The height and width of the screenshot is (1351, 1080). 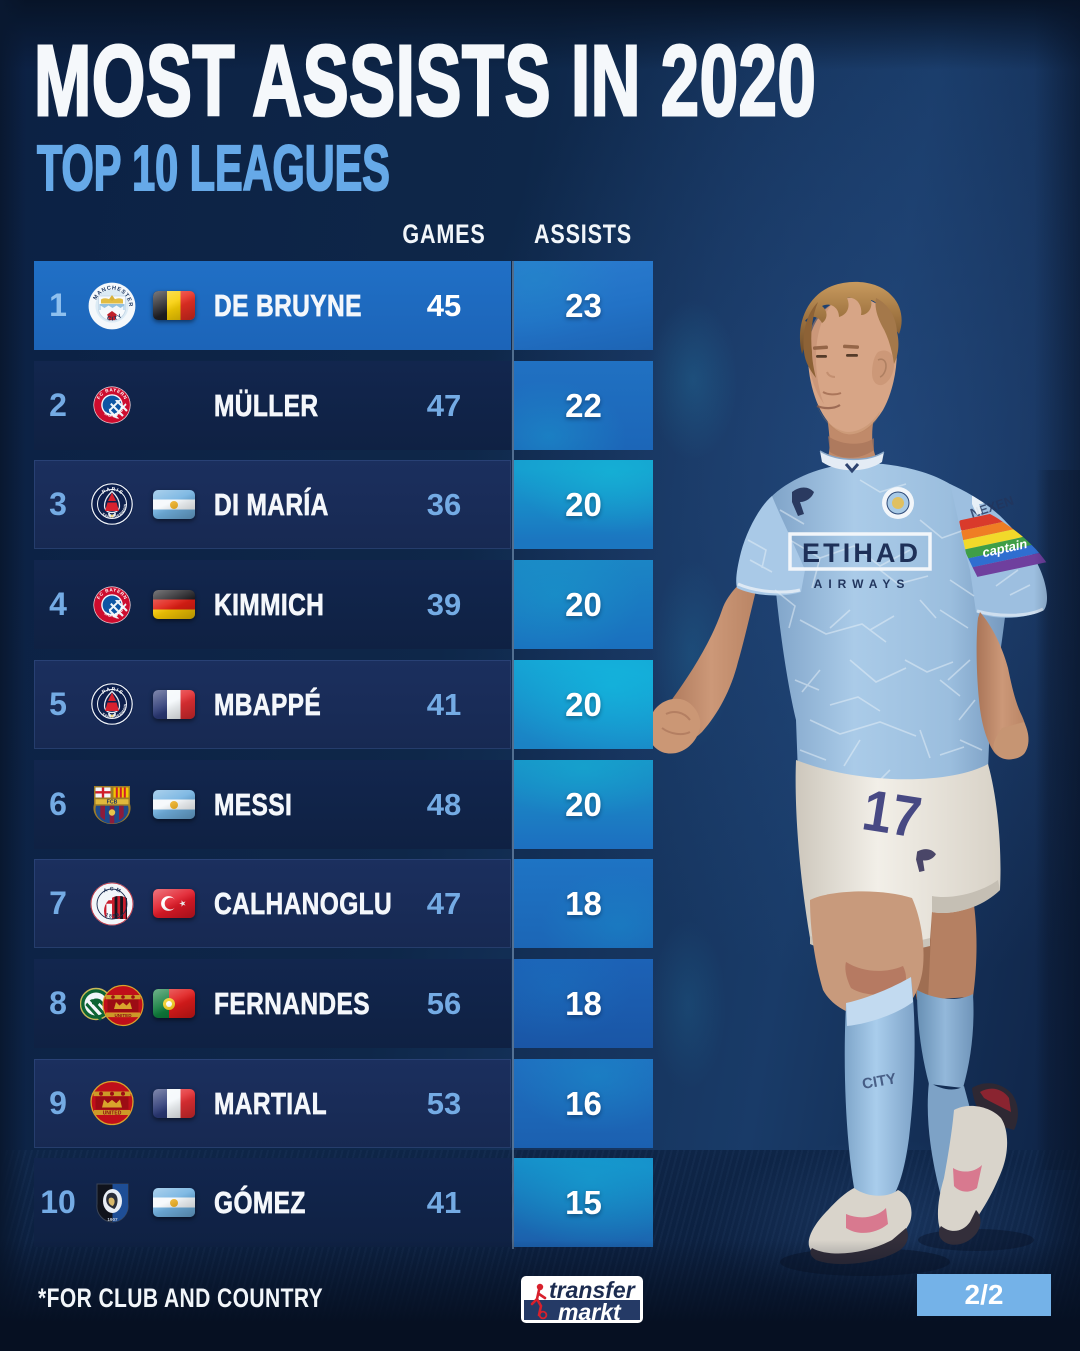 What do you see at coordinates (112, 803) in the screenshot?
I see `svg-text: FCB` at bounding box center [112, 803].